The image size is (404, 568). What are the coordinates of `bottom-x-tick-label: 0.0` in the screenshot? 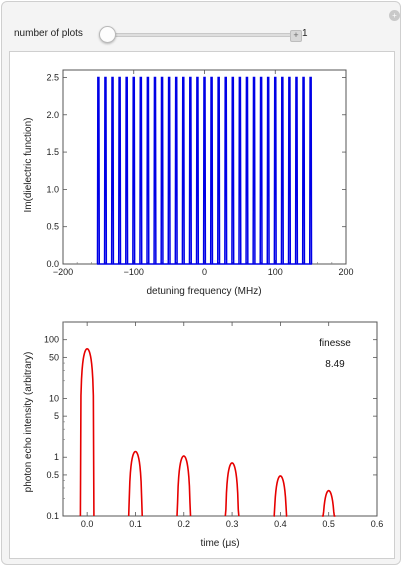 It's located at (87, 524).